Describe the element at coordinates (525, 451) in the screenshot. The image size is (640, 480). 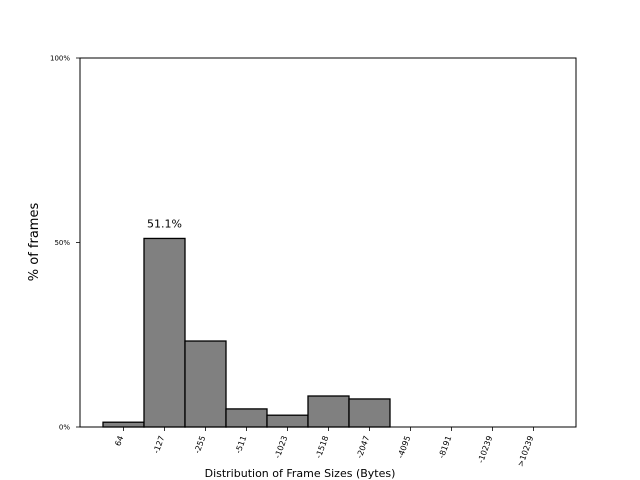
I see `x-tick-label-10: >10239` at that location.